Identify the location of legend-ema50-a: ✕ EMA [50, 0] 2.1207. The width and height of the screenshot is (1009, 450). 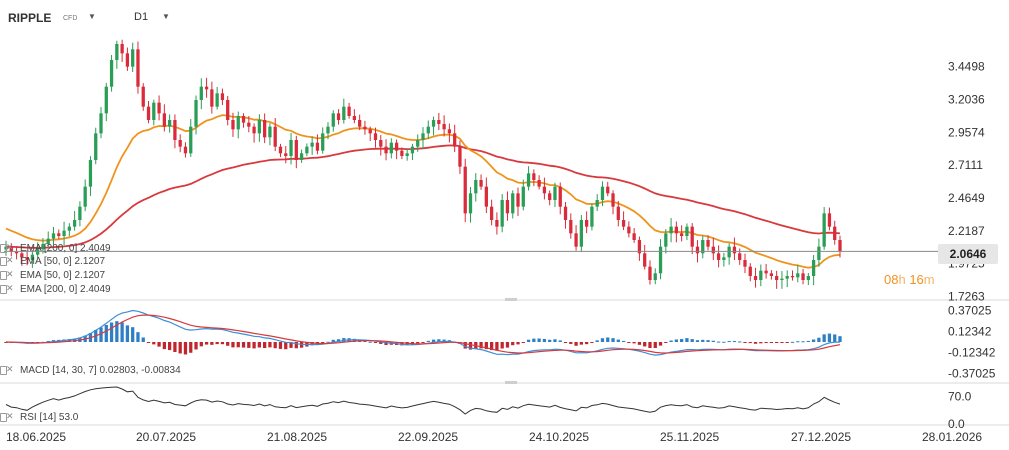
(52, 261).